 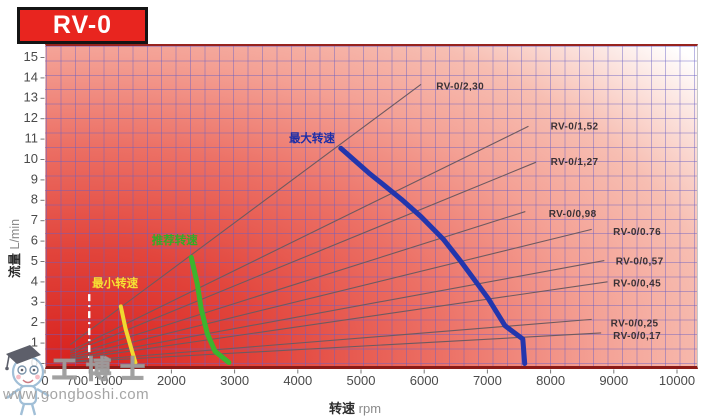 I want to click on x-tick-label: 10000, so click(x=677, y=380).